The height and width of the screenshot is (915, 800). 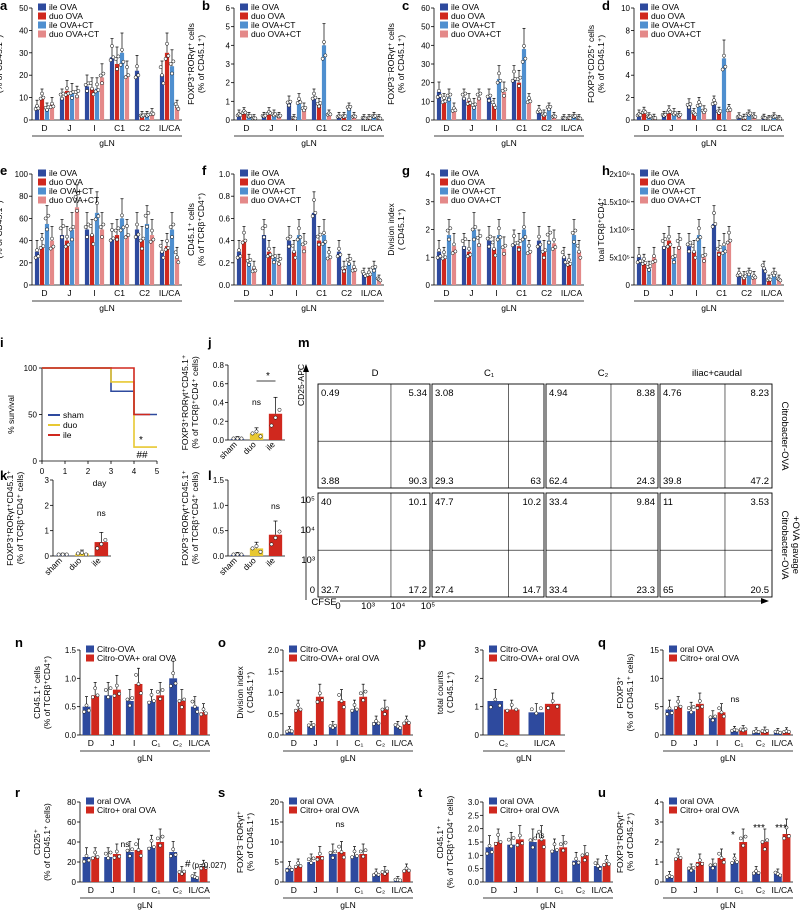 What do you see at coordinates (250, 842) in the screenshot?
I see `y-axis-label-s-2: (% of CD45.1⁺)` at bounding box center [250, 842].